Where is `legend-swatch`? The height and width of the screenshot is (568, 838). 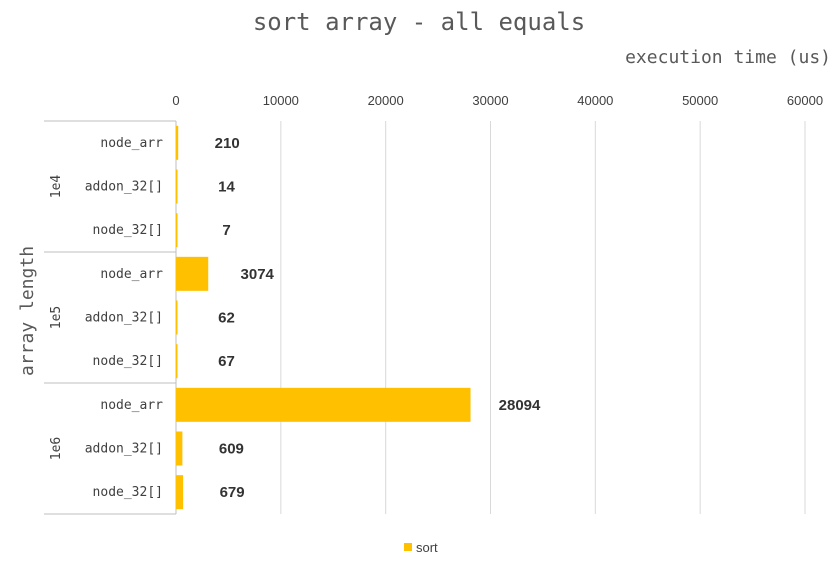 legend-swatch is located at coordinates (408, 547).